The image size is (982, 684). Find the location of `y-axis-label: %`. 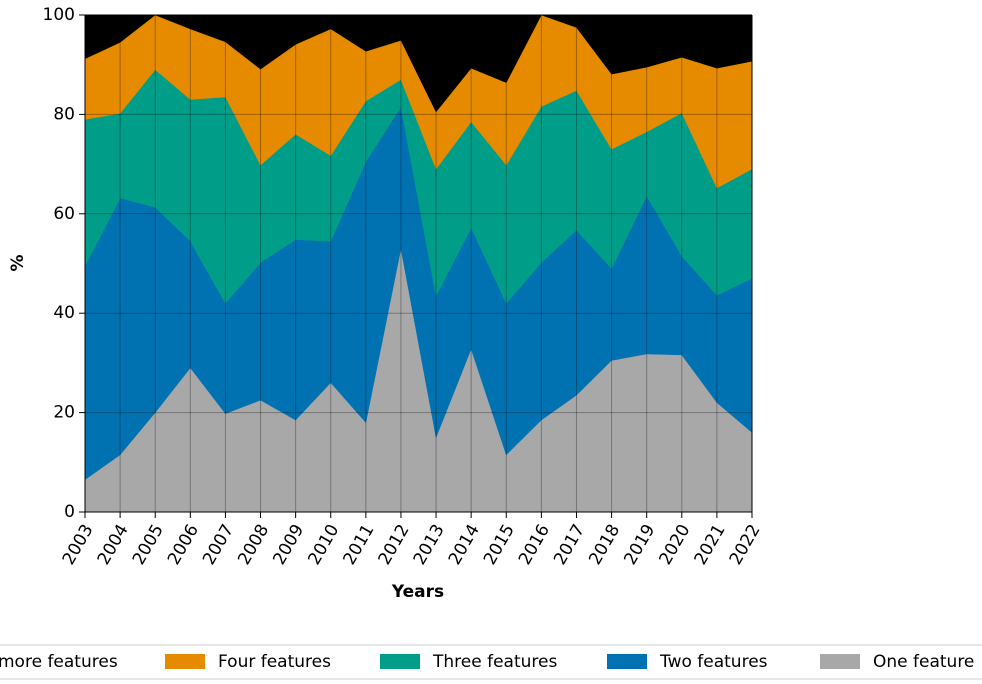

y-axis-label: % is located at coordinates (18, 262).